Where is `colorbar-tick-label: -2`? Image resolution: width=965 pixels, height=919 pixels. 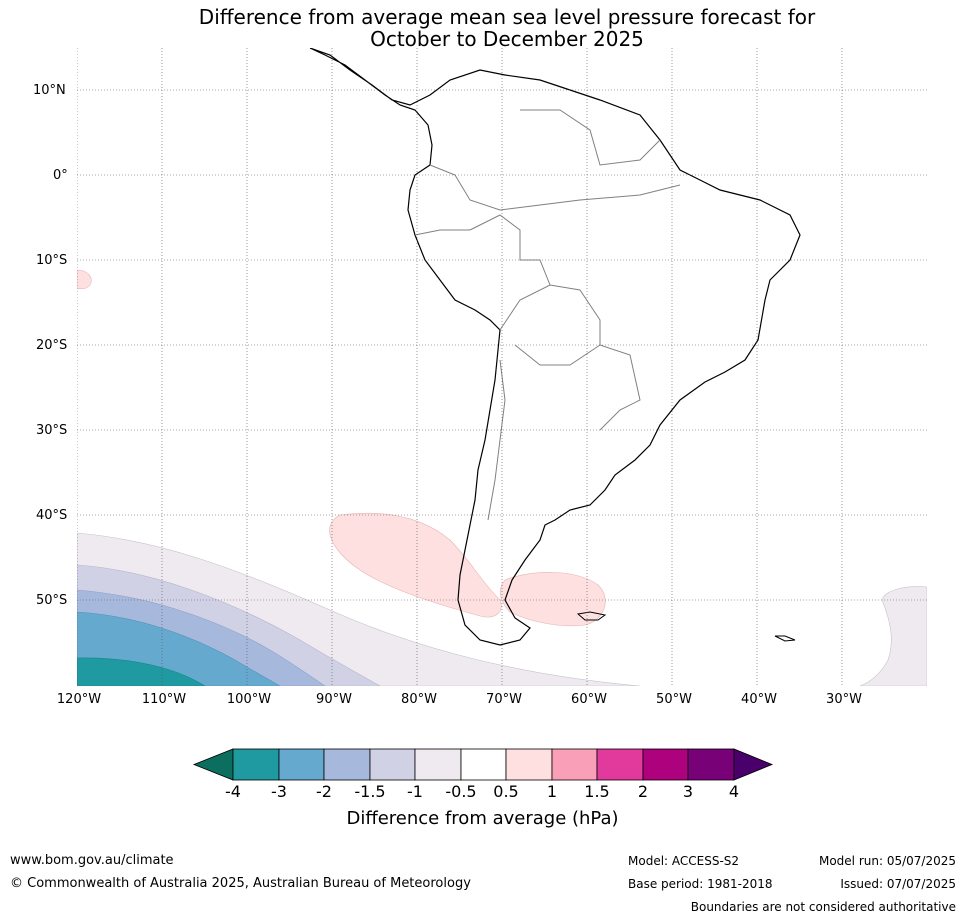
colorbar-tick-label: -2 is located at coordinates (324, 791).